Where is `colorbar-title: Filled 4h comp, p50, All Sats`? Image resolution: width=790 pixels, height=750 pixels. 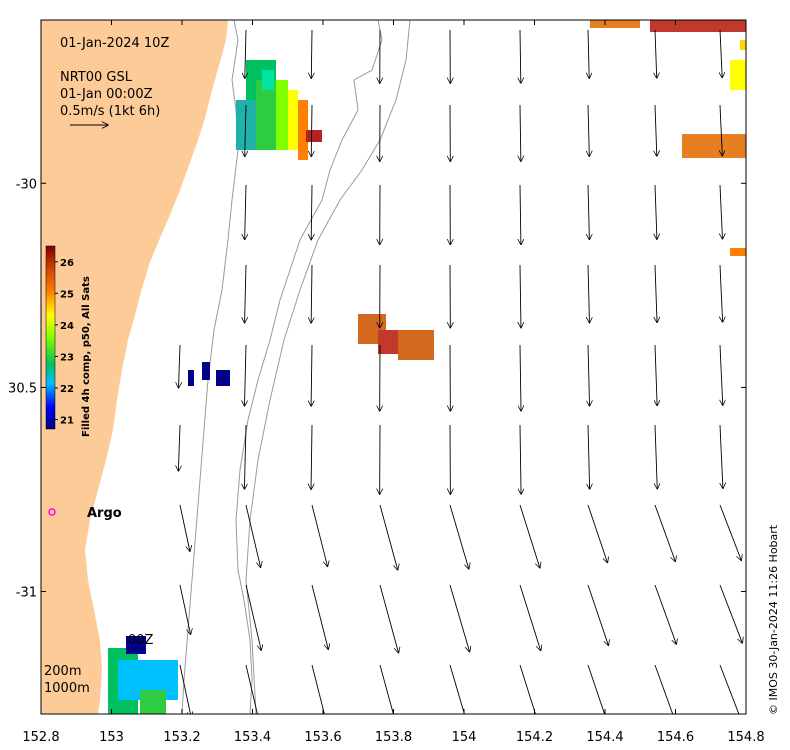
colorbar-title: Filled 4h comp, p50, All Sats is located at coordinates (86, 356).